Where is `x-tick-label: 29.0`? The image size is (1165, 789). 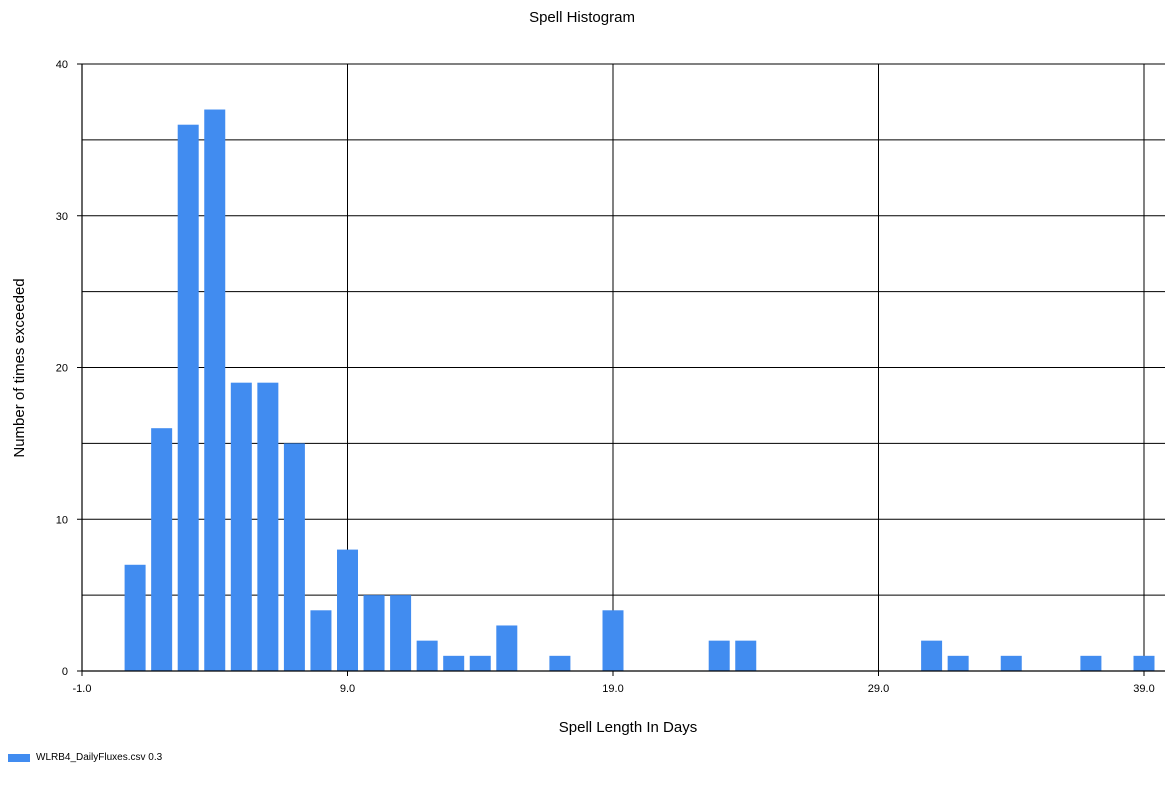 x-tick-label: 29.0 is located at coordinates (878, 689).